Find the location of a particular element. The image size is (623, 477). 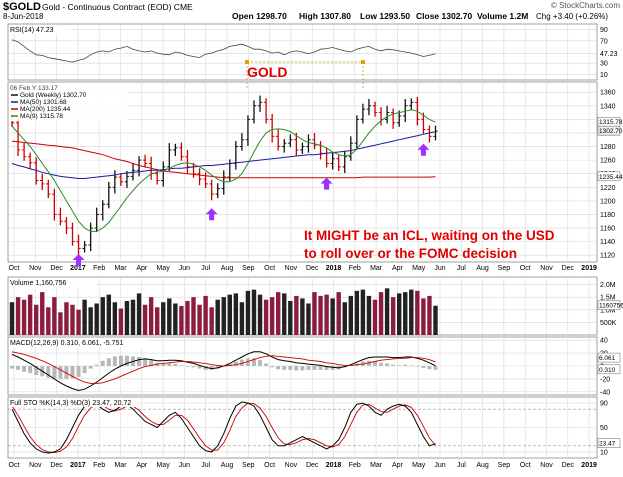

price-x-label: Dec is located at coordinates (568, 268).